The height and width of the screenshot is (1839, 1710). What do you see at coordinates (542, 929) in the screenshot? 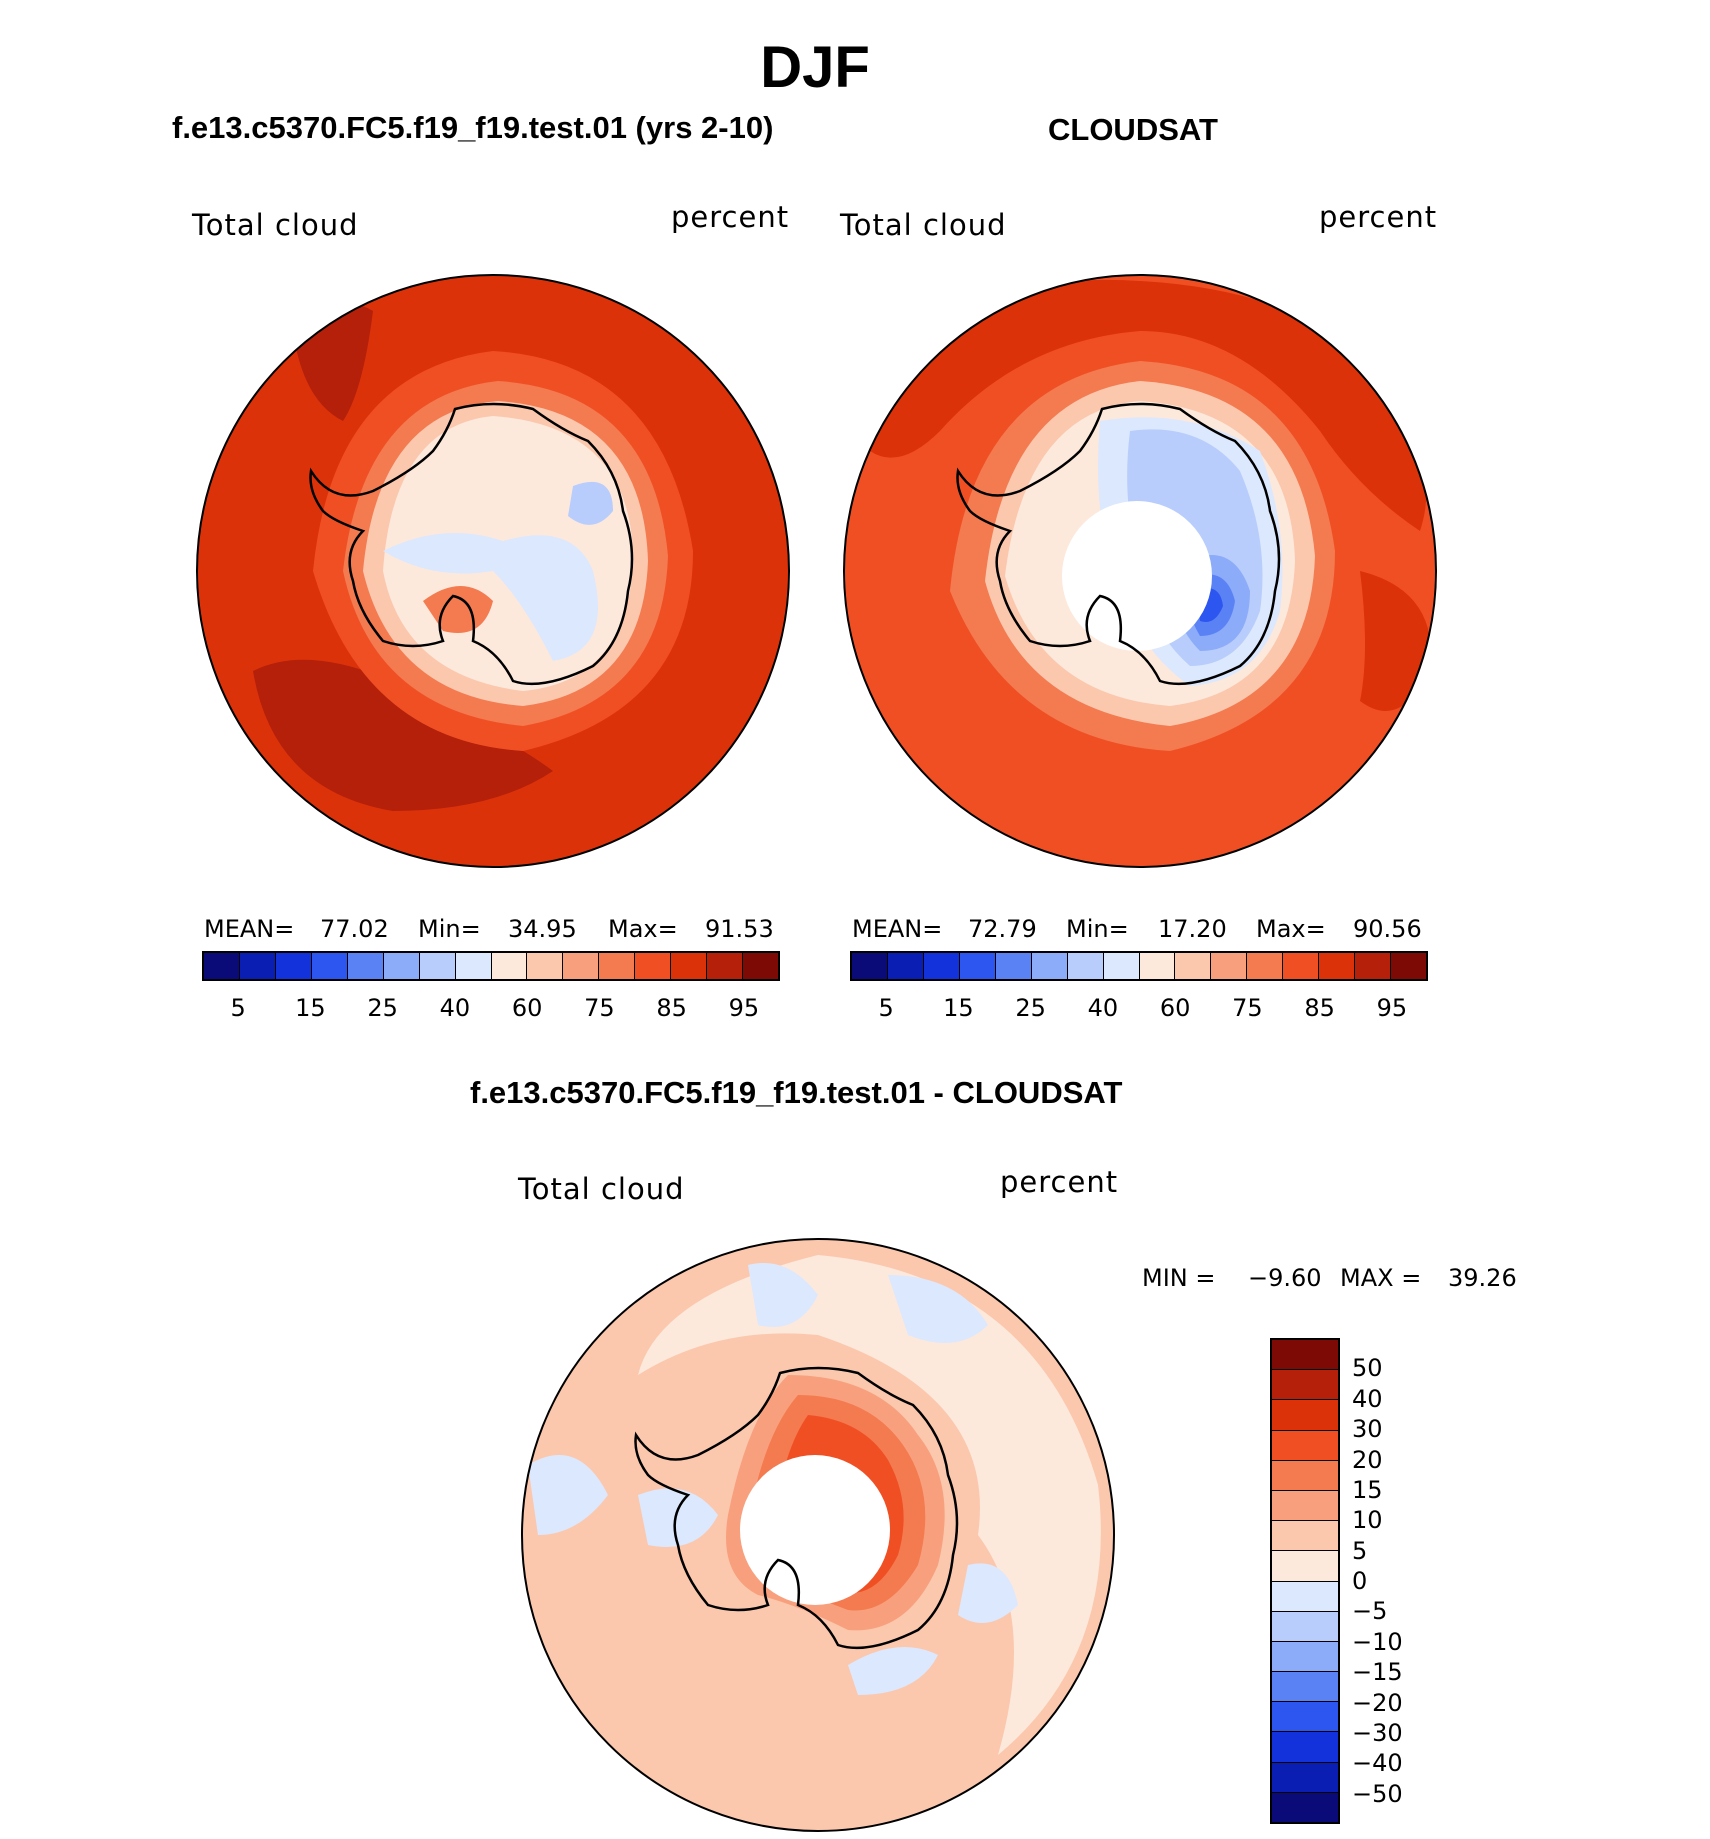
I see `panel-1-min-value: 34.95` at bounding box center [542, 929].